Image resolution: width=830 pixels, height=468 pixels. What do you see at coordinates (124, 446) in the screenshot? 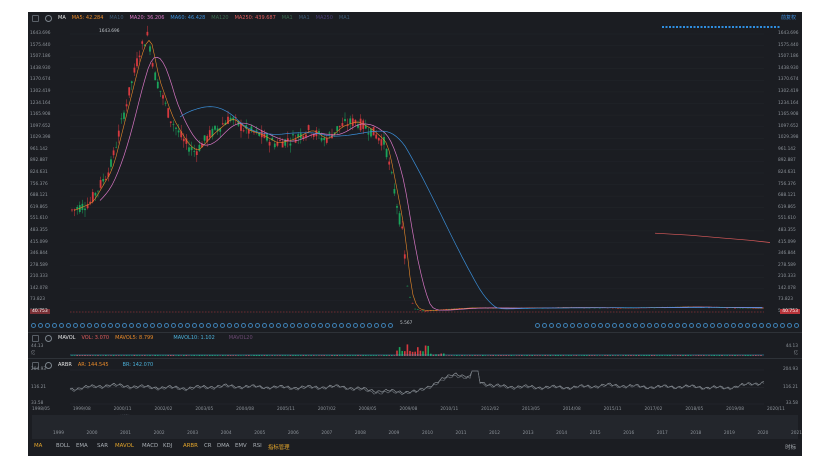
I see `tab-mavol: MAVOL` at bounding box center [124, 446].